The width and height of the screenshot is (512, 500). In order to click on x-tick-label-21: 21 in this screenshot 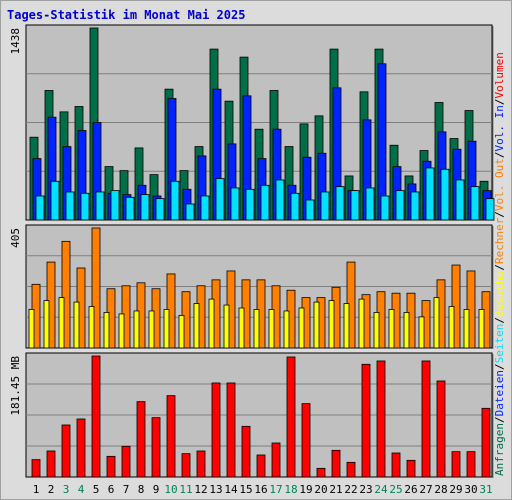, I will do `click(335, 489)`.